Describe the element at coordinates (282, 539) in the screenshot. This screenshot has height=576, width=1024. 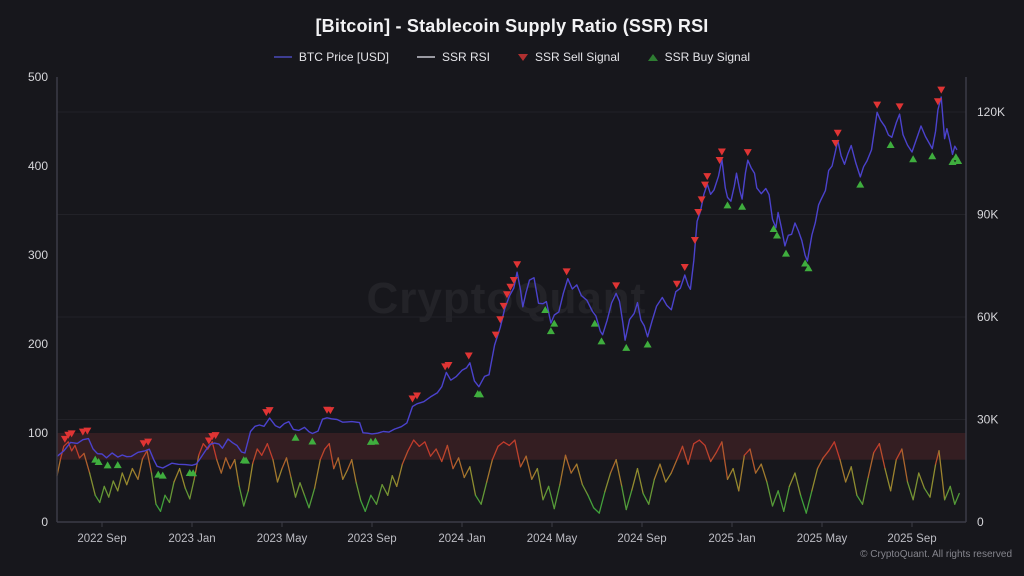
I see `x-axis-tick-label: 2023 May` at that location.